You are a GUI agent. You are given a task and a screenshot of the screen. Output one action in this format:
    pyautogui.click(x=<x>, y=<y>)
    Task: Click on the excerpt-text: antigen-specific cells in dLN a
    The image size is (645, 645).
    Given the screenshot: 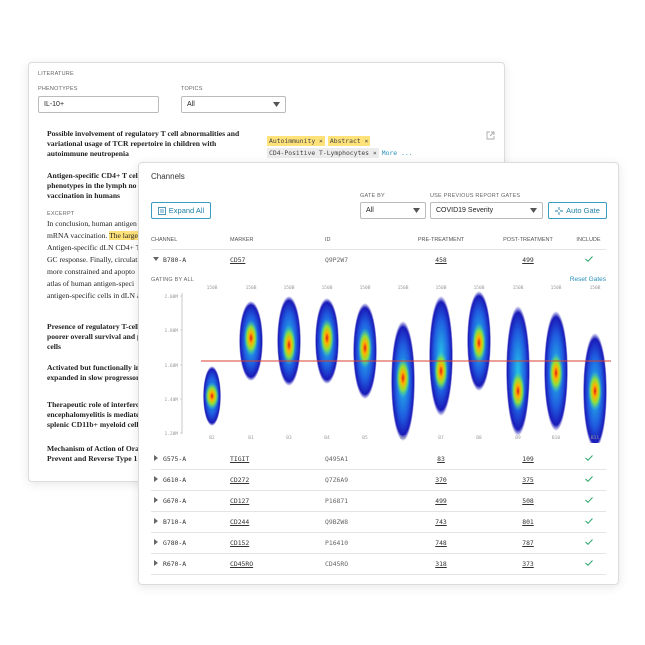 What is the action you would take?
    pyautogui.click(x=94, y=295)
    